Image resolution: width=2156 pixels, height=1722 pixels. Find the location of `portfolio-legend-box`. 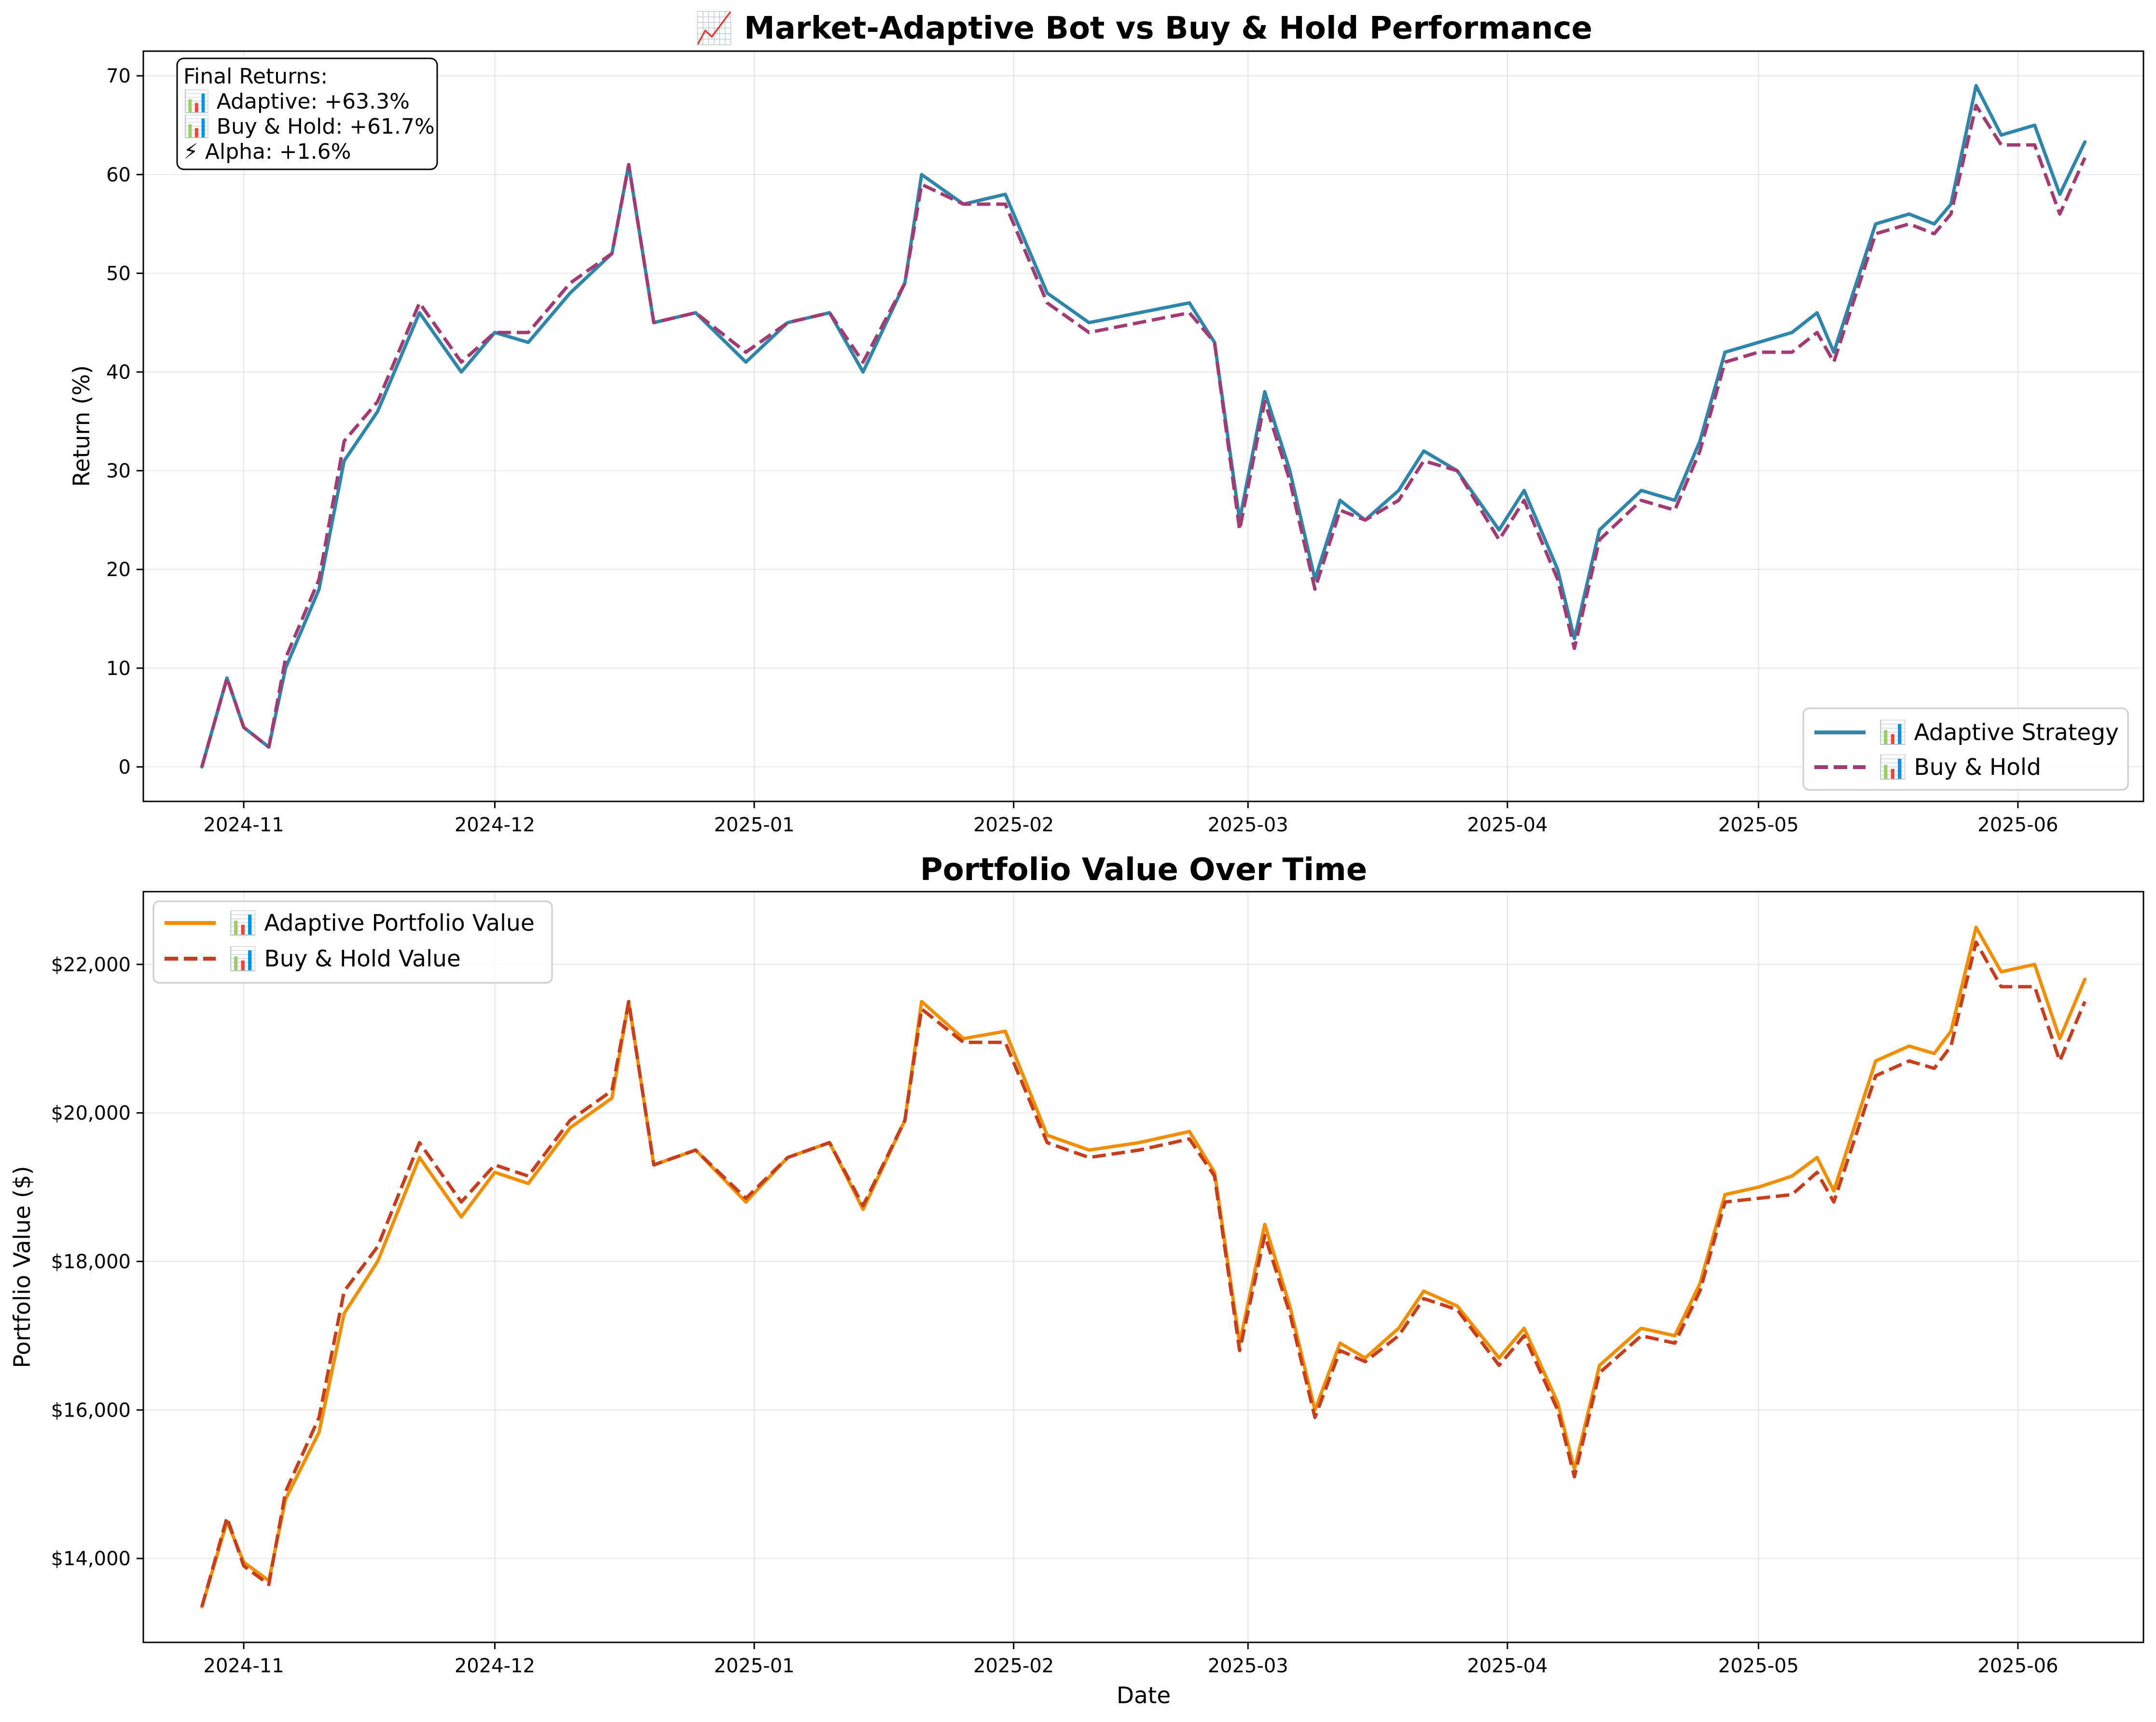

portfolio-legend-box is located at coordinates (352, 942).